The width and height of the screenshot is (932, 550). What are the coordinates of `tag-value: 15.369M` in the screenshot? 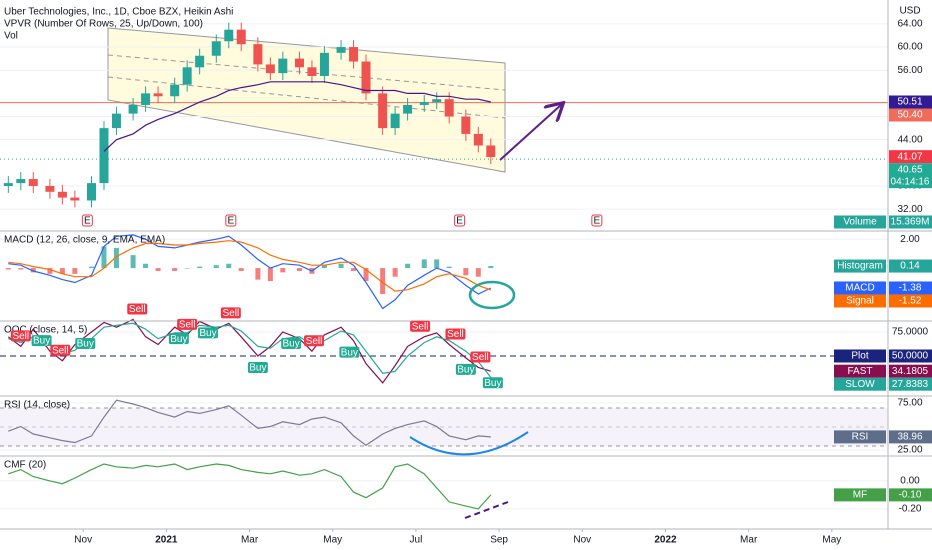 It's located at (910, 222).